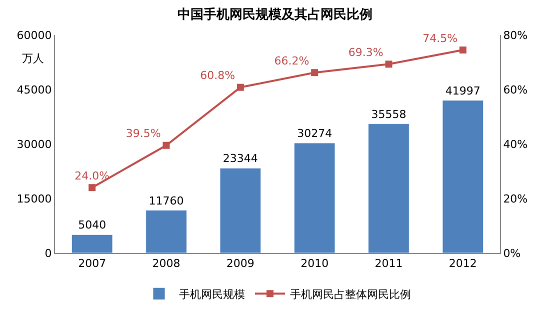 The width and height of the screenshot is (550, 320). Describe the element at coordinates (515, 199) in the screenshot. I see `y2-tick-label: 20%` at that location.